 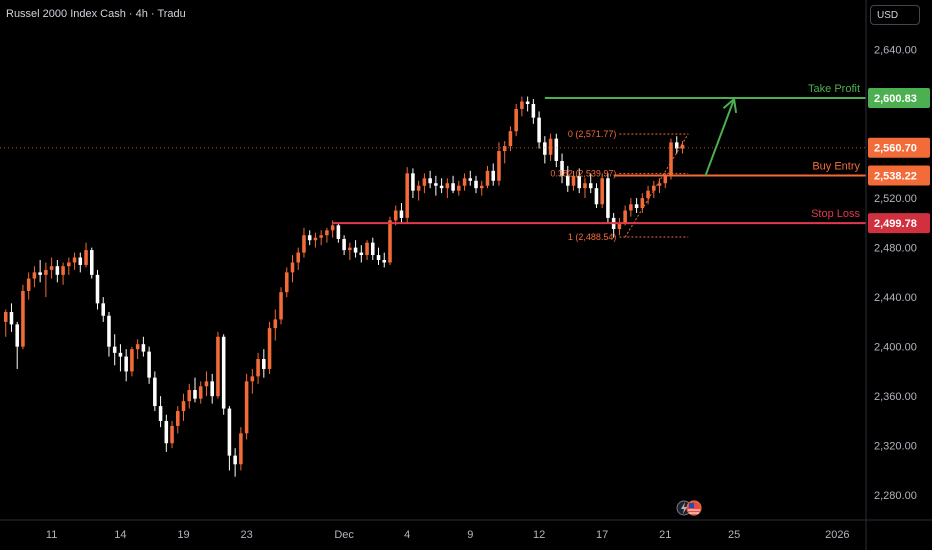 I want to click on us-flag-icon, so click(x=694, y=508).